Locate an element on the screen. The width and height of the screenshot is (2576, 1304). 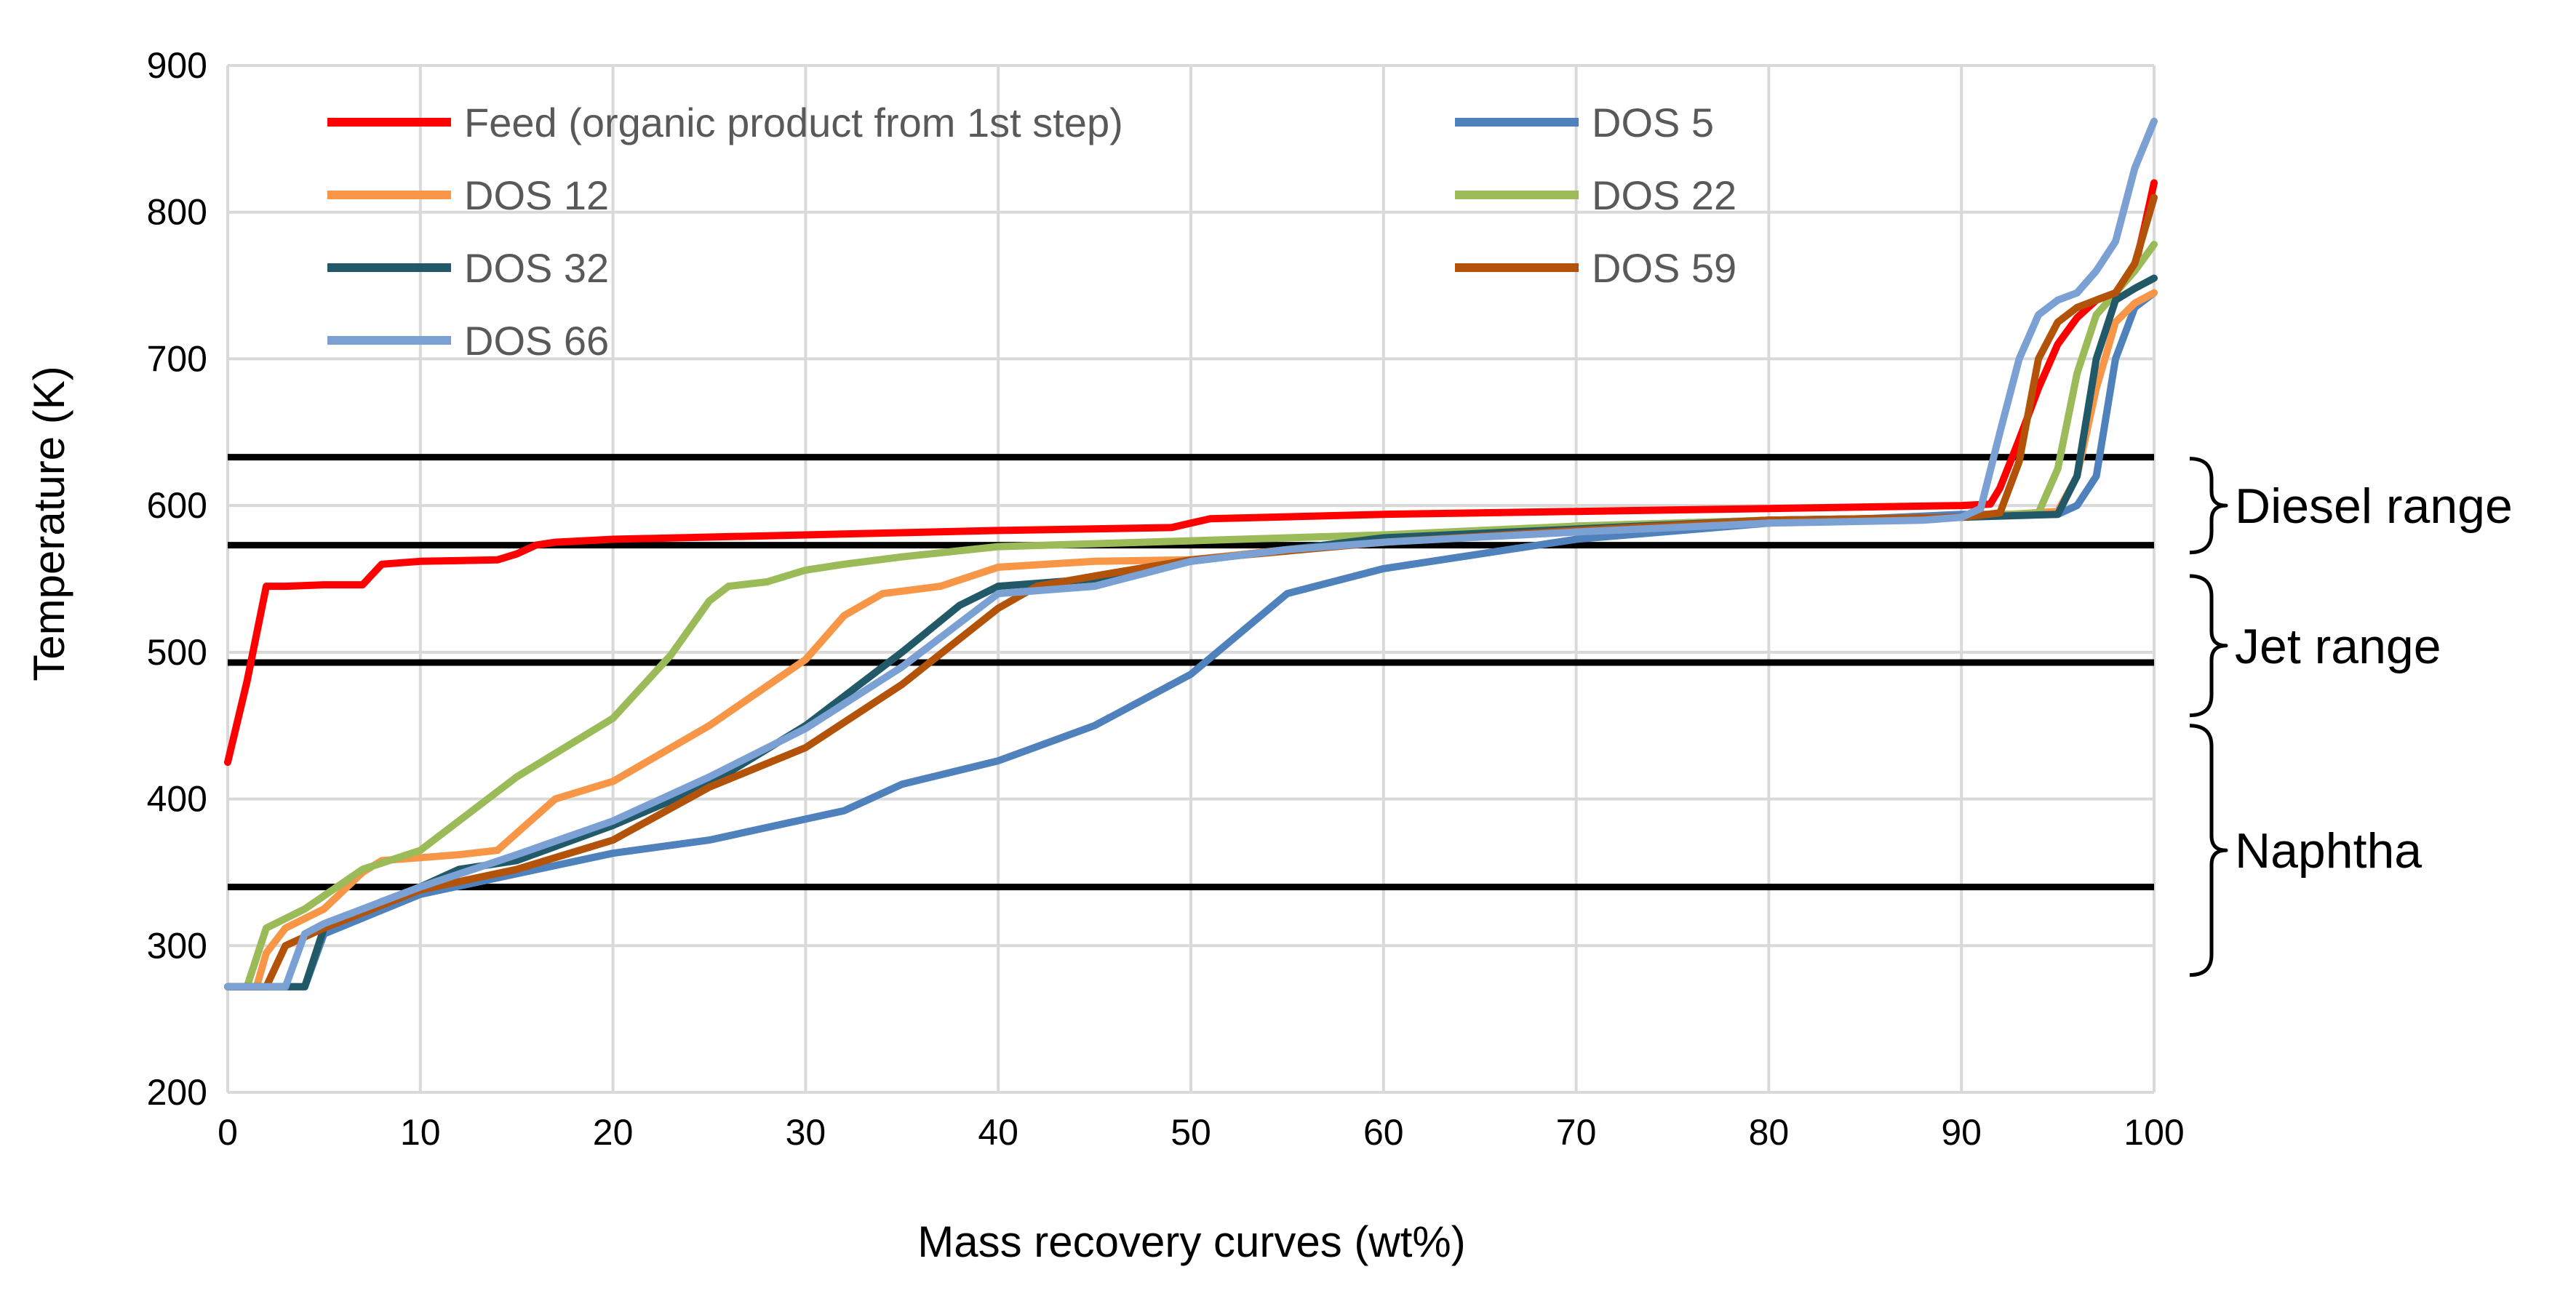
range-label-naphtha: Naphtha is located at coordinates (2328, 851).